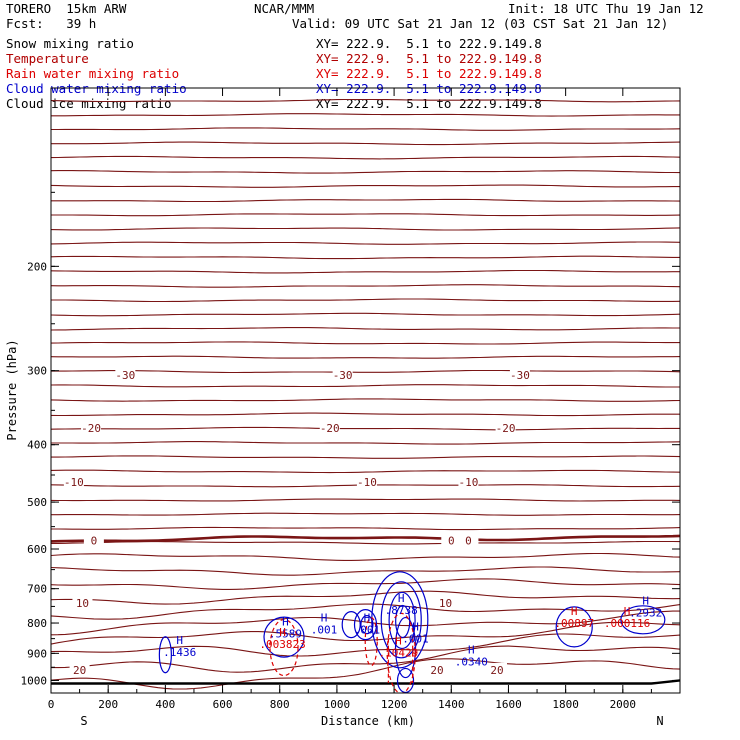 The width and height of the screenshot is (740, 740). I want to click on contour-label: 10, so click(82, 603).